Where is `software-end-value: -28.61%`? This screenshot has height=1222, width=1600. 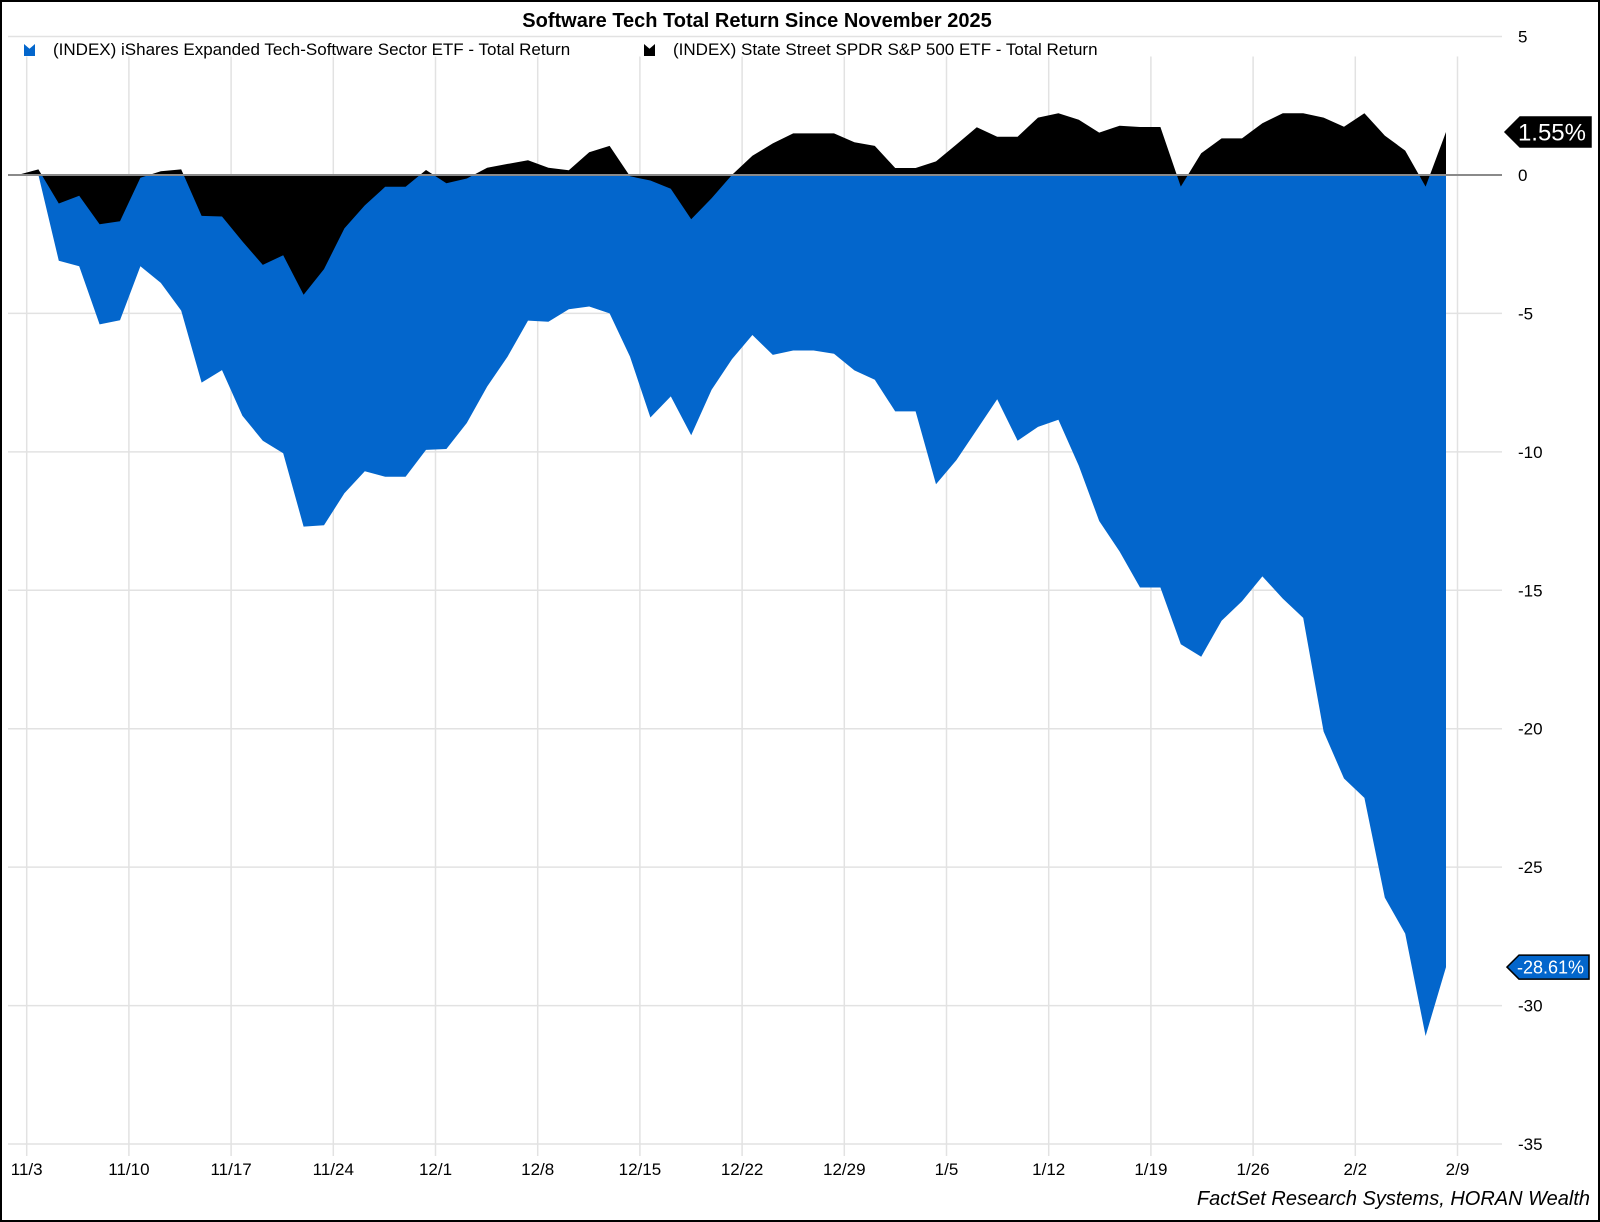 software-end-value: -28.61% is located at coordinates (1550, 968).